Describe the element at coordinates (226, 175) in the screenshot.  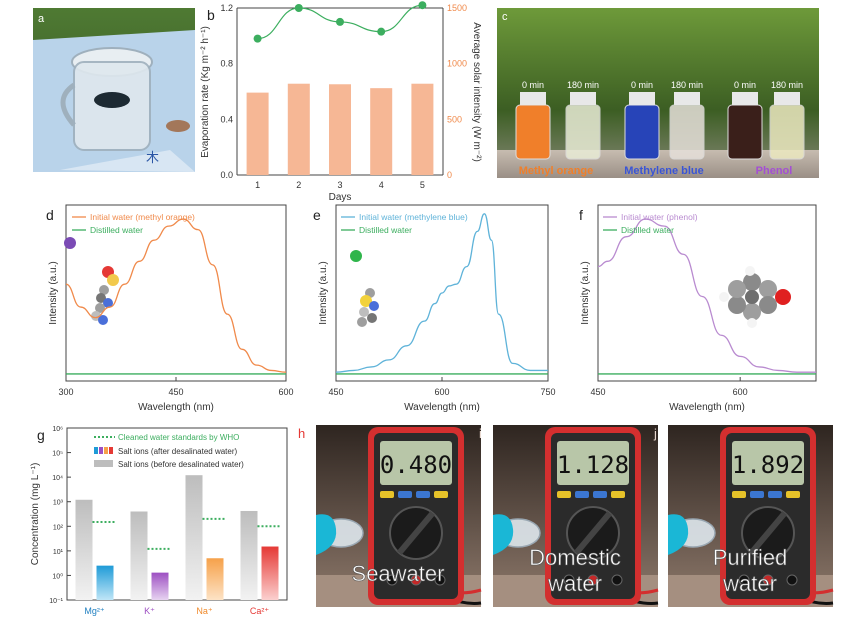
I see `b-ytick-label: 0.0` at that location.